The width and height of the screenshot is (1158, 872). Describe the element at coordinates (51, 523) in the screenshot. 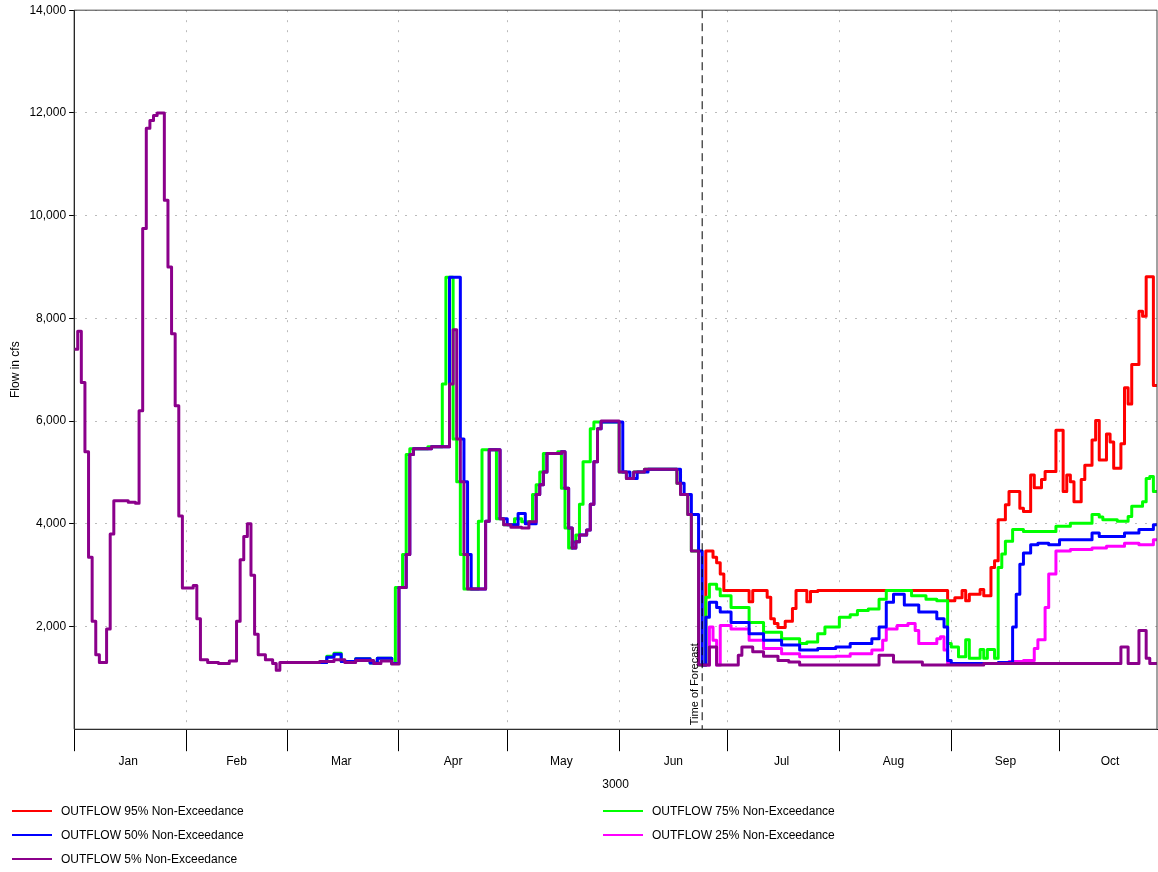

I see `y-tick-label: 4,000` at that location.